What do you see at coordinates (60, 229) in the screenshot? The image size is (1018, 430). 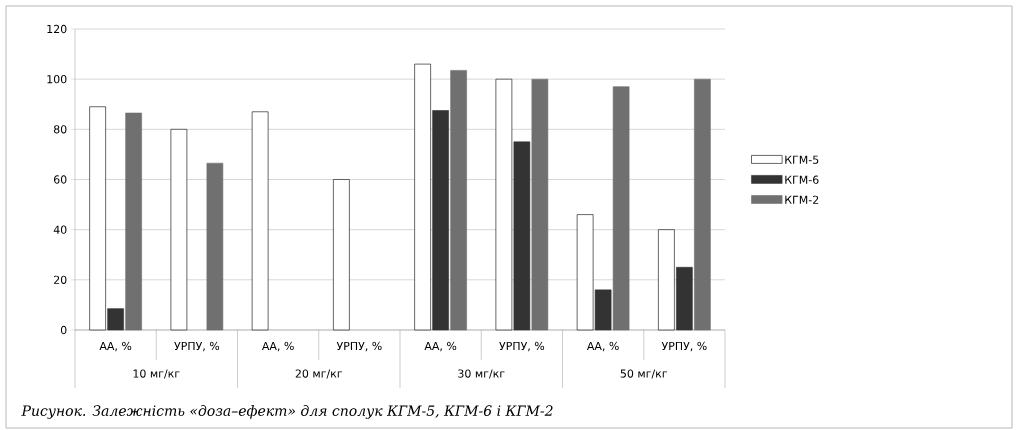 I see `y-tick-label: 40` at bounding box center [60, 229].